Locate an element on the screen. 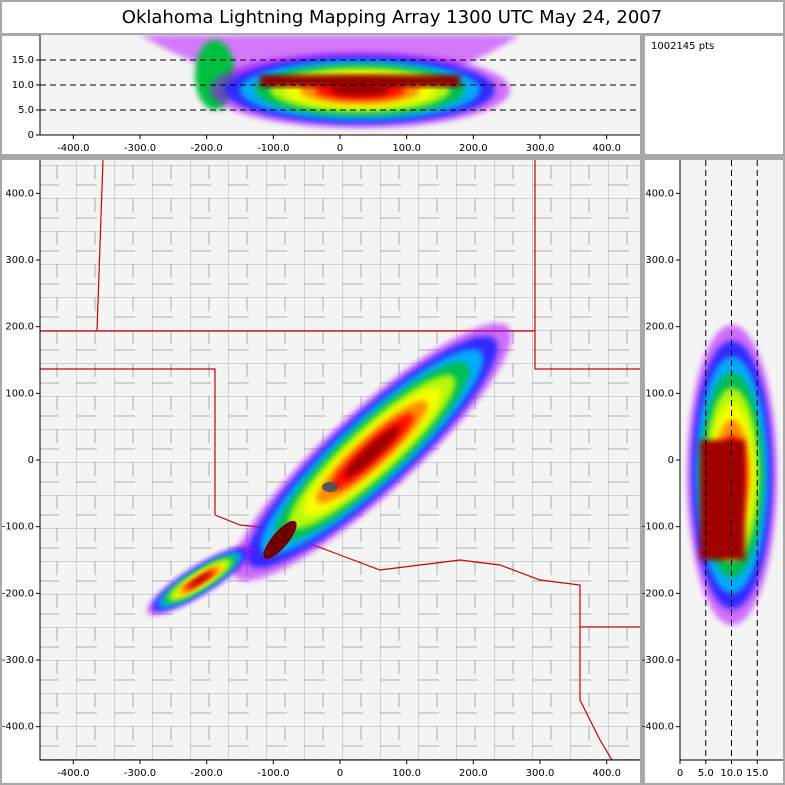 This screenshot has width=785, height=785. x-tick-label: 5.0 is located at coordinates (706, 773).